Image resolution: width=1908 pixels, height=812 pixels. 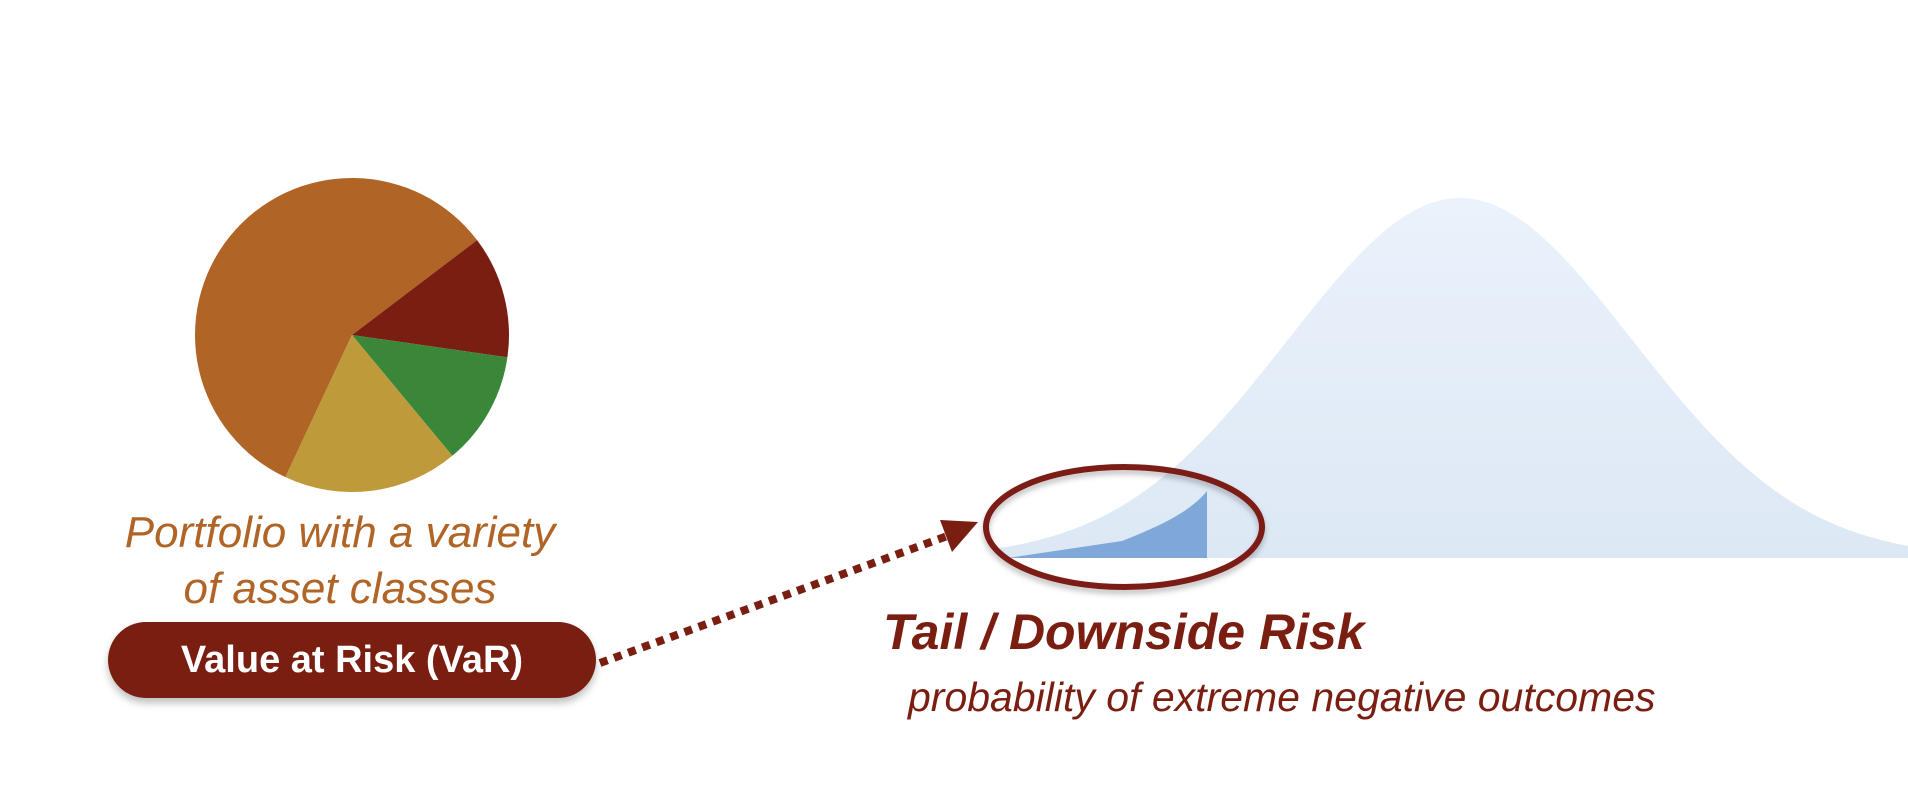 What do you see at coordinates (340, 532) in the screenshot?
I see `portfolio-caption-line1: Portfolio with a variety` at bounding box center [340, 532].